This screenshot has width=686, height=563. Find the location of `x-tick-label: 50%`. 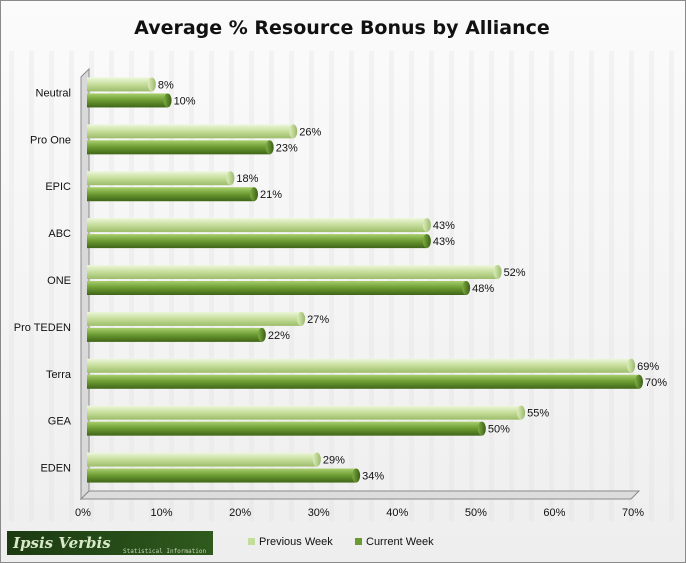

x-tick-label: 50% is located at coordinates (476, 513).